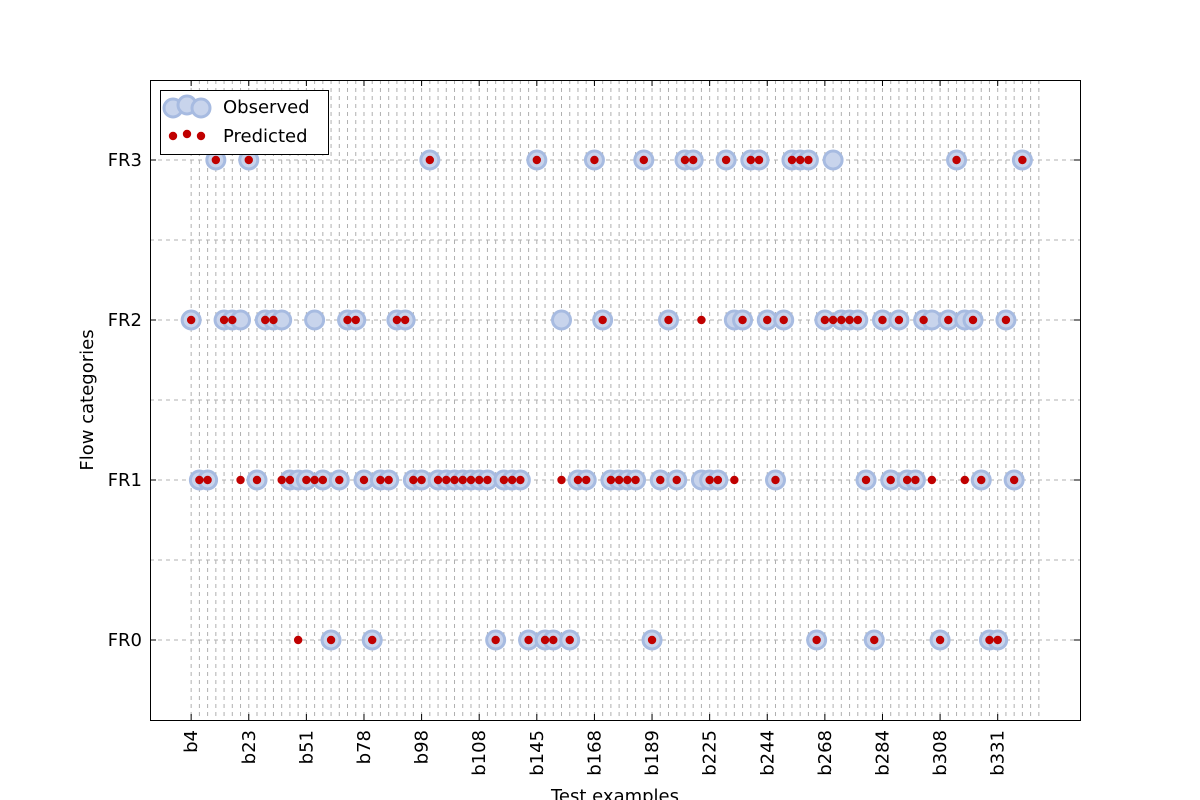 The image size is (1200, 800). I want to click on x-tick-label: b268, so click(825, 753).